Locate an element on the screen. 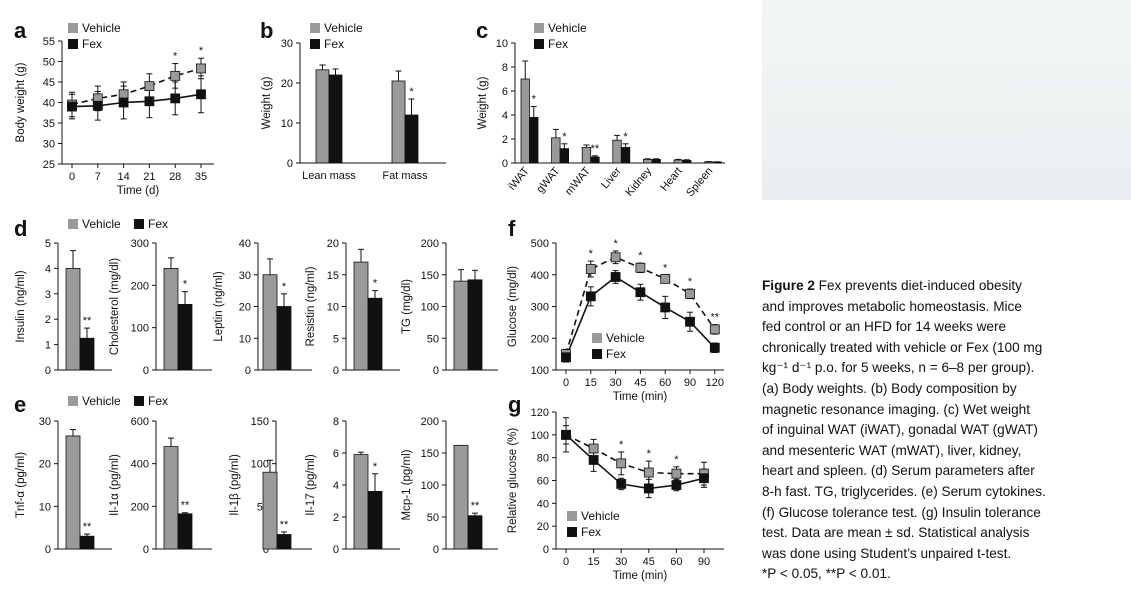 The image size is (1131, 594). y-tick-label: 500 is located at coordinates (540, 244).